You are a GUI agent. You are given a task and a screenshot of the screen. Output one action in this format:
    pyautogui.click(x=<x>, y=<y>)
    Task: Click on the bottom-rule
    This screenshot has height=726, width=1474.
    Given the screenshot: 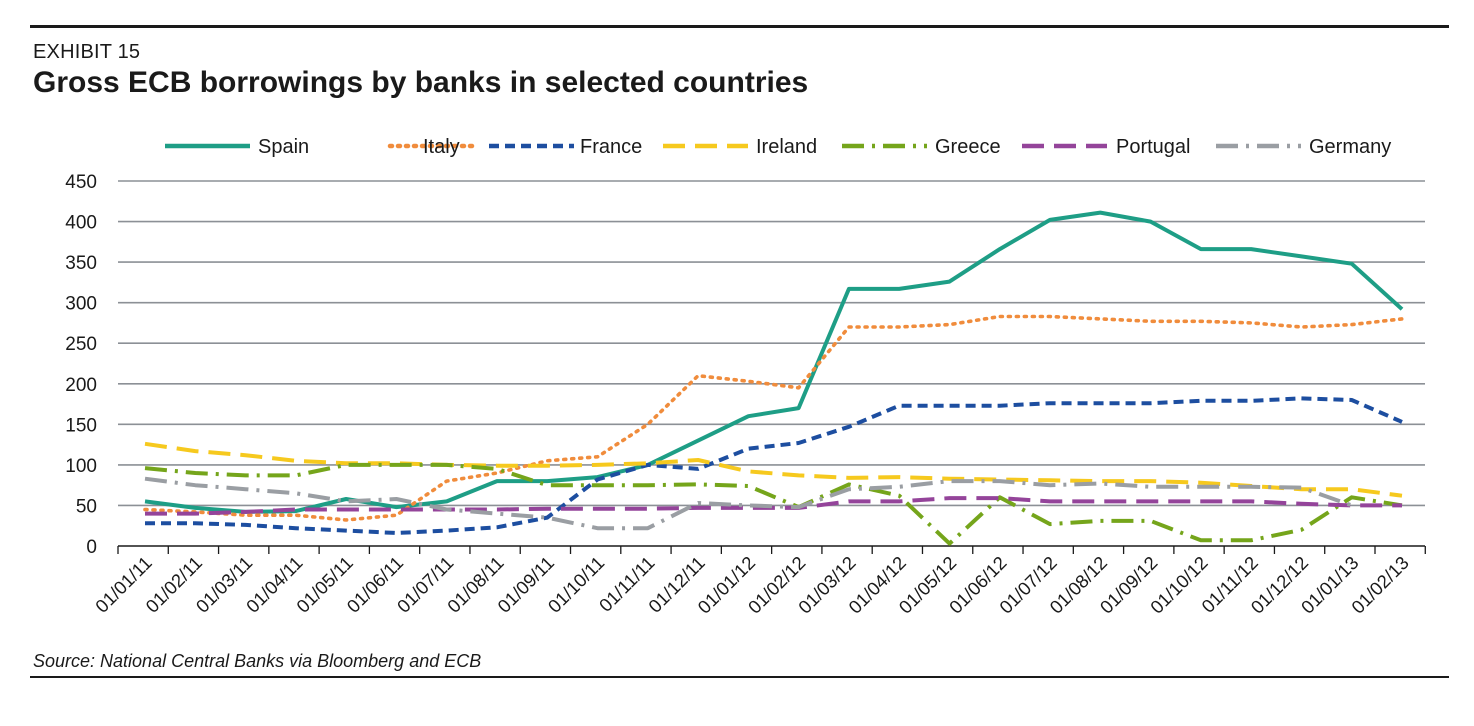 What is the action you would take?
    pyautogui.click(x=739, y=677)
    